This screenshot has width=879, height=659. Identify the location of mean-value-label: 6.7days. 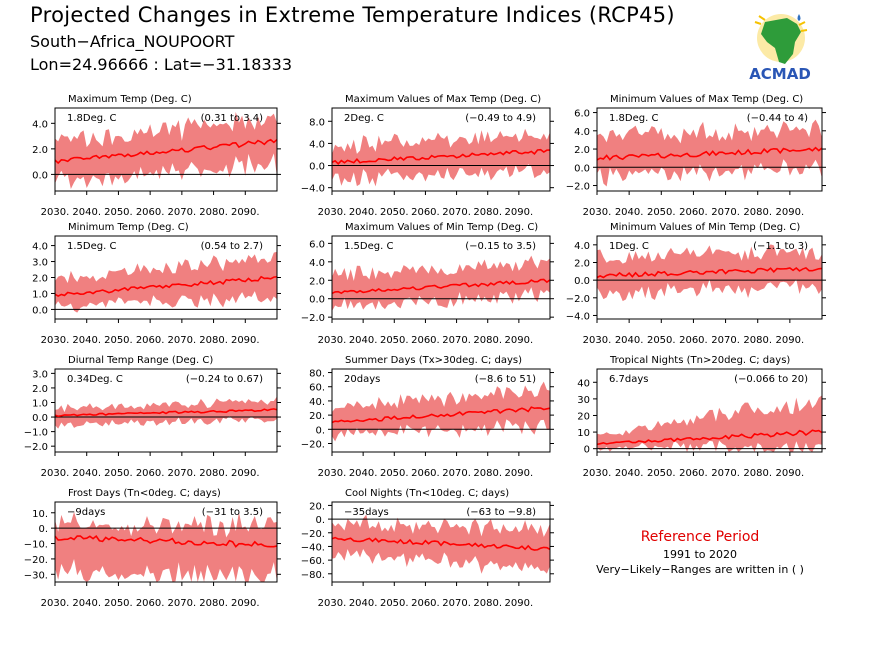
(629, 379).